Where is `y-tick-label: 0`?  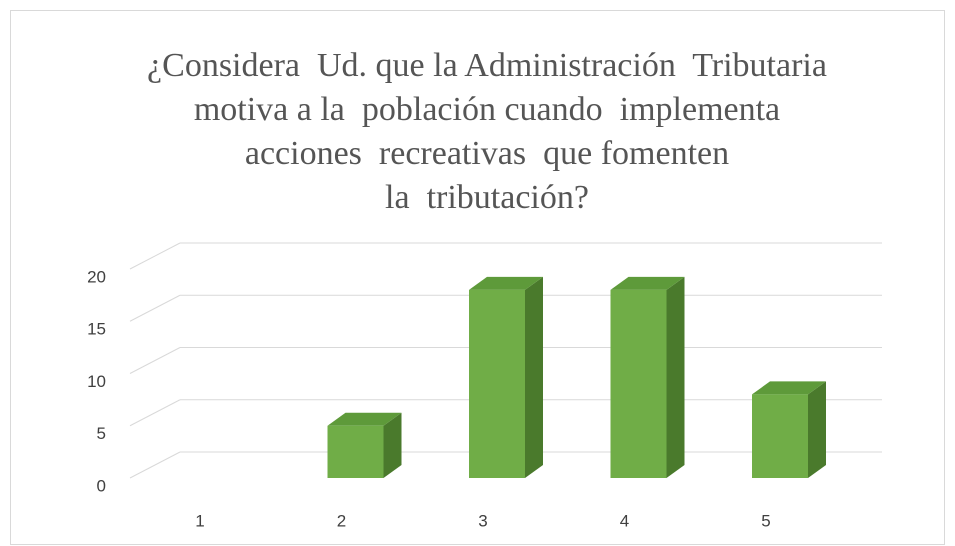 y-tick-label: 0 is located at coordinates (101, 485).